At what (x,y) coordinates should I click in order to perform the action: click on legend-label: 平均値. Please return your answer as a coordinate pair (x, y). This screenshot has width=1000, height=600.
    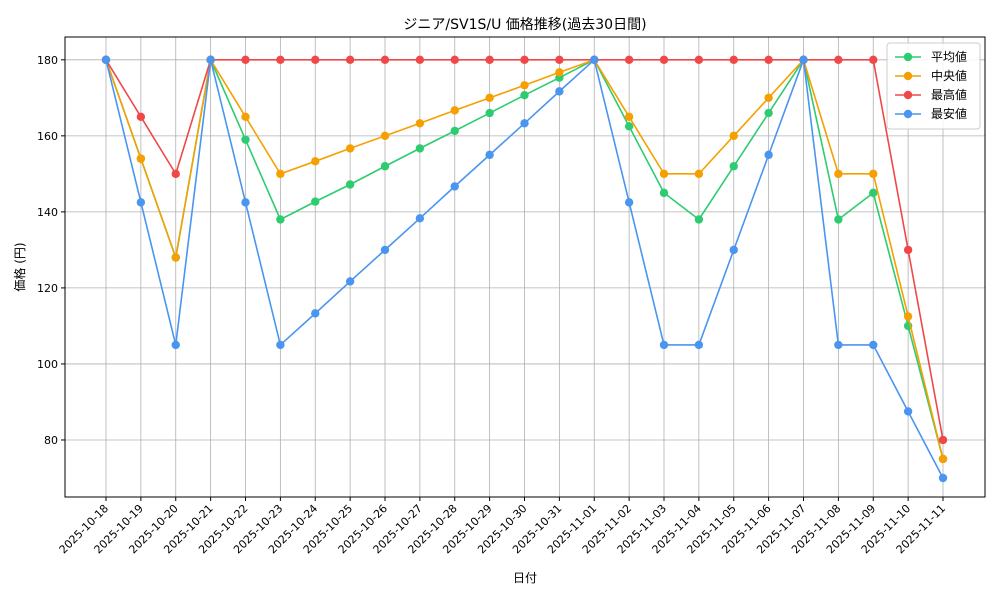
    Looking at the image, I should click on (949, 56).